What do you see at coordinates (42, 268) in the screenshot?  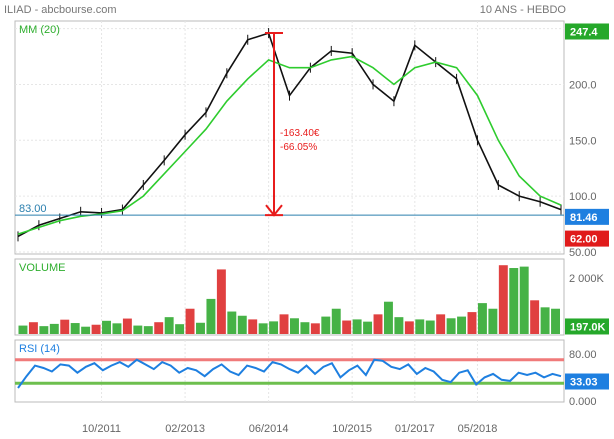 I see `volume-panel-title: VOLUME` at bounding box center [42, 268].